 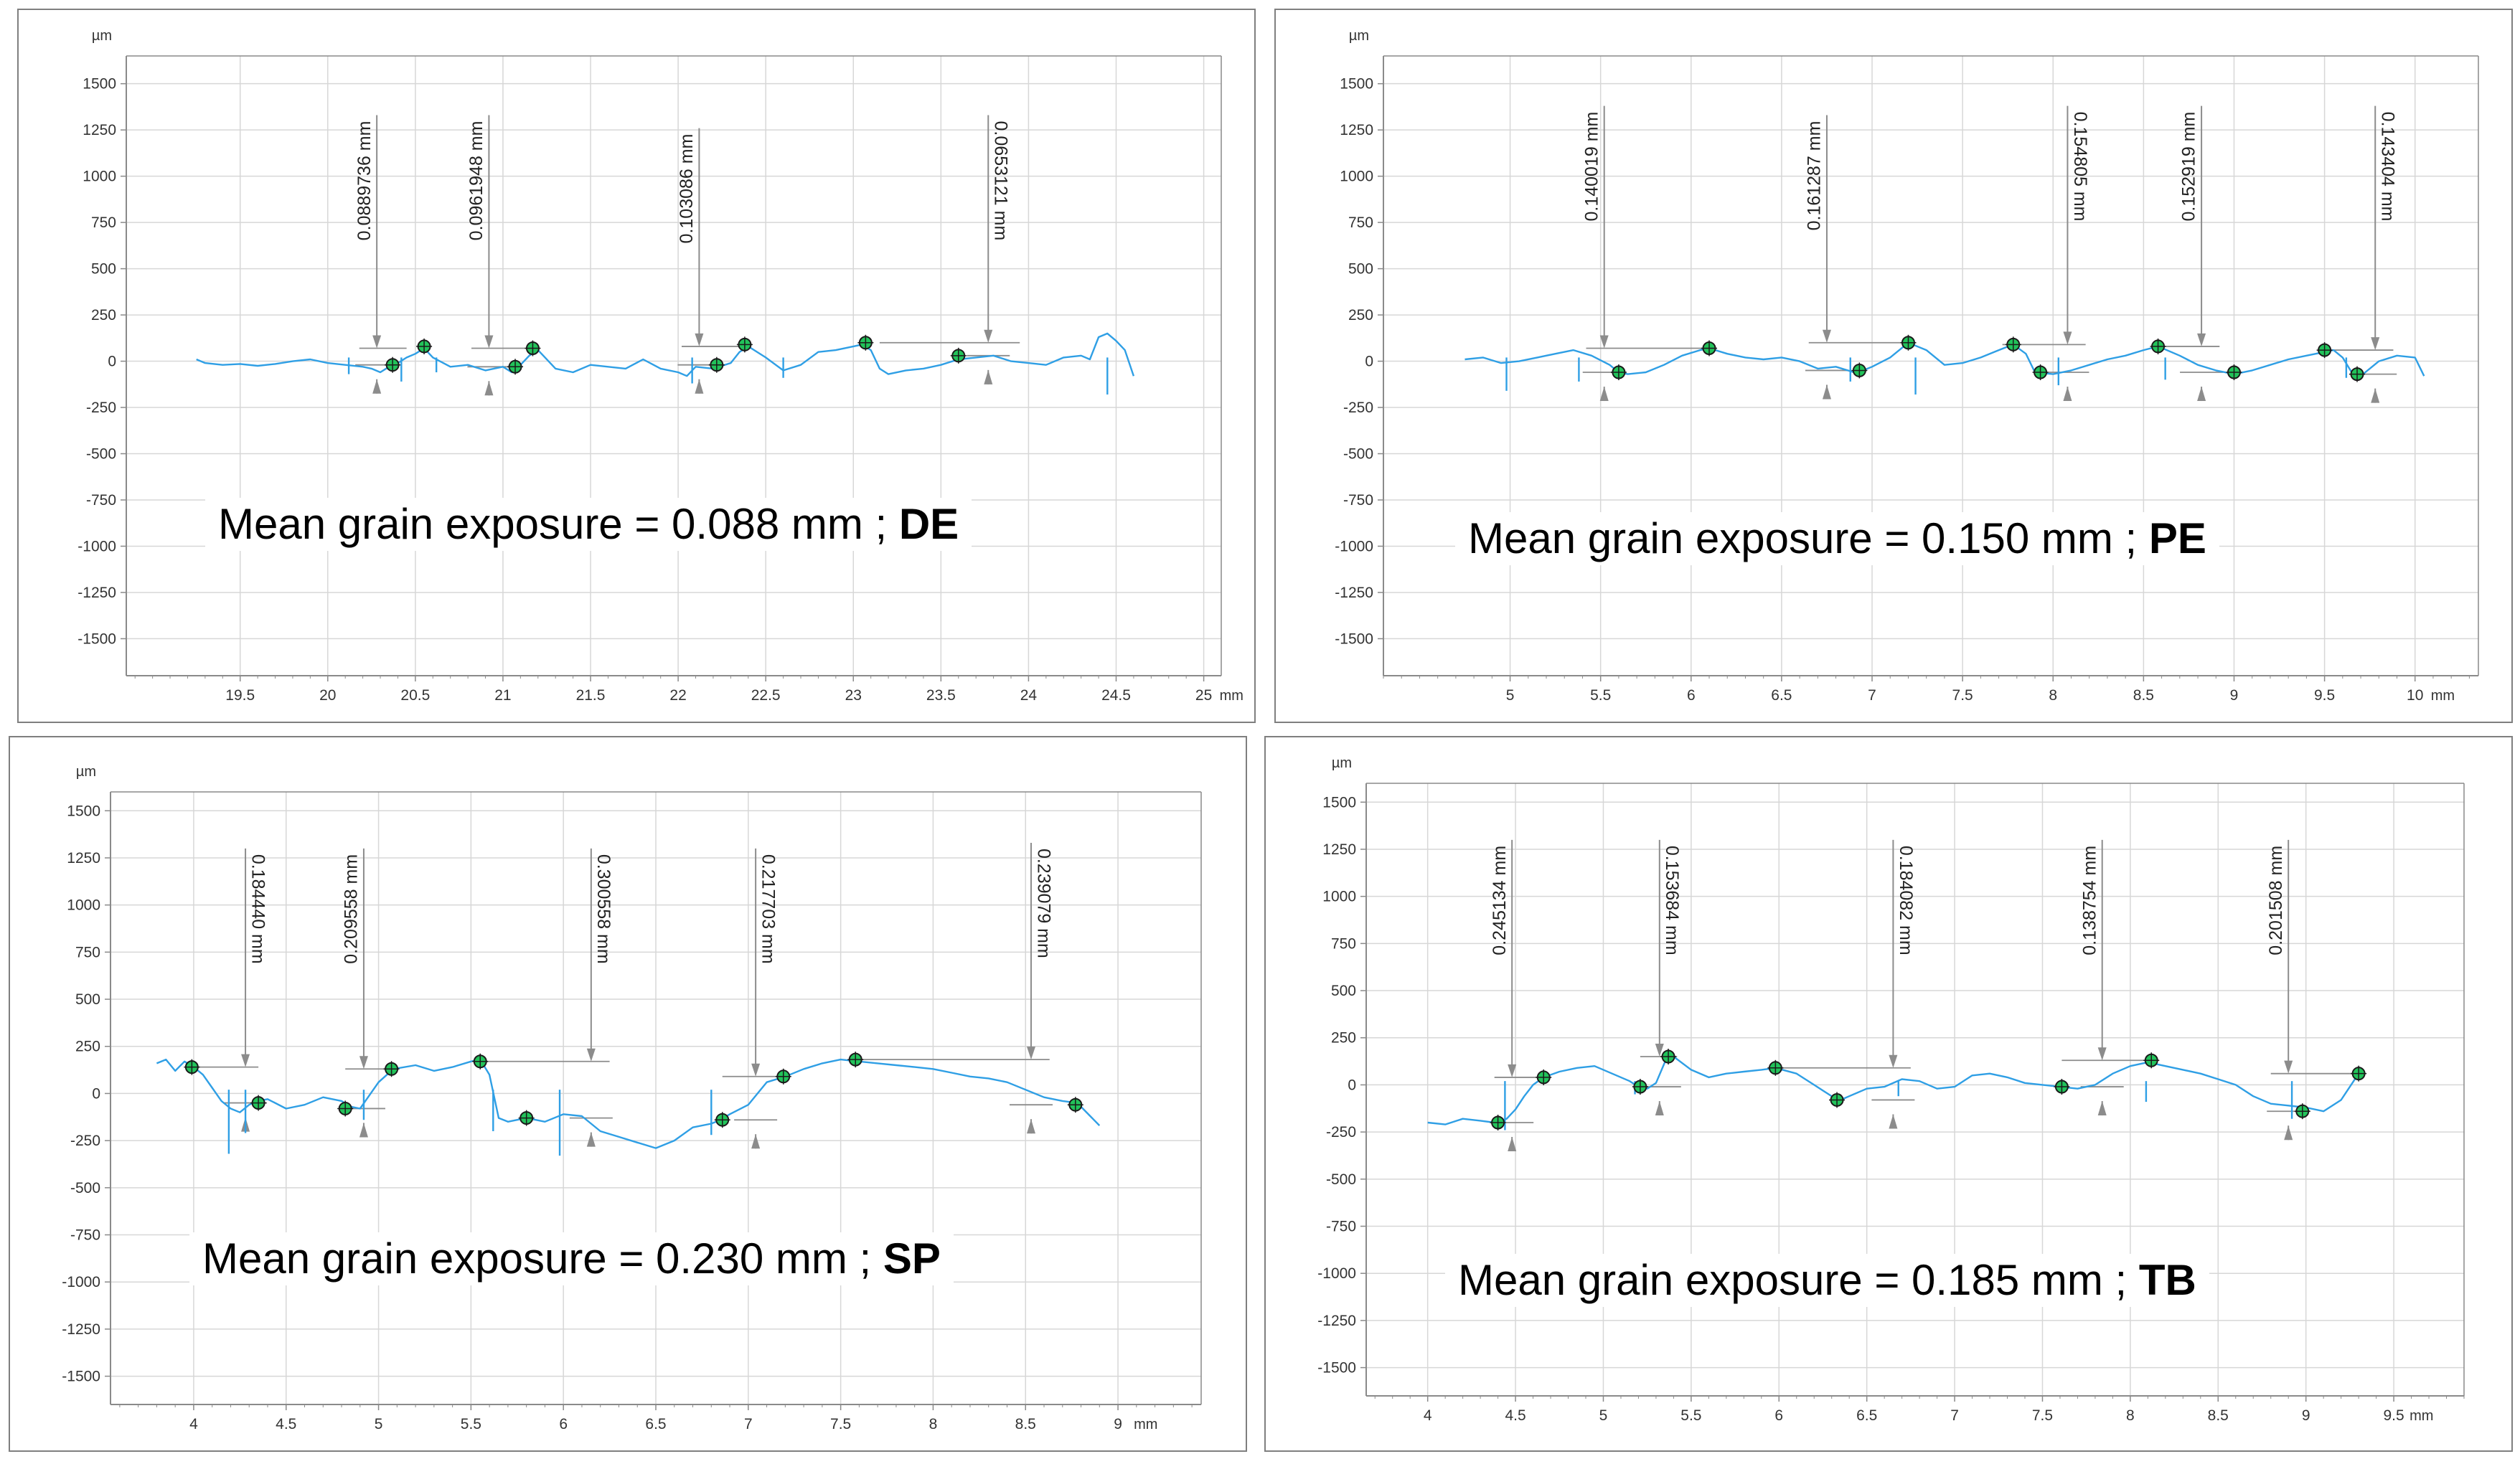 What do you see at coordinates (1845, 984) in the screenshot?
I see `grain-exposure-measurement: 0.184082 mm` at bounding box center [1845, 984].